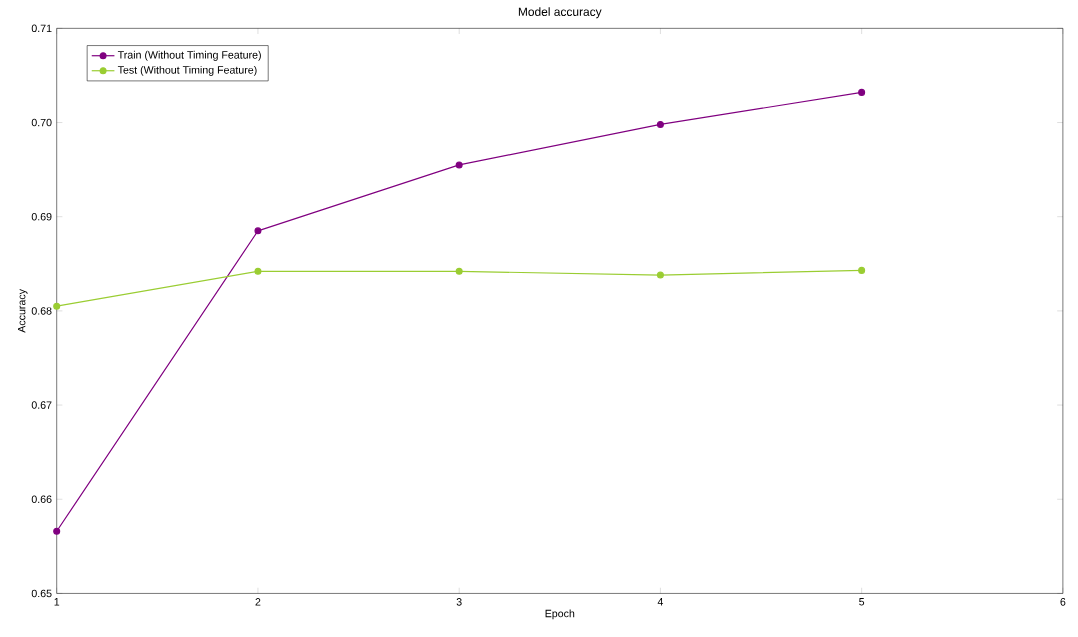 This screenshot has width=1078, height=637. Describe the element at coordinates (1063, 602) in the screenshot. I see `x-tick-label: 6` at that location.